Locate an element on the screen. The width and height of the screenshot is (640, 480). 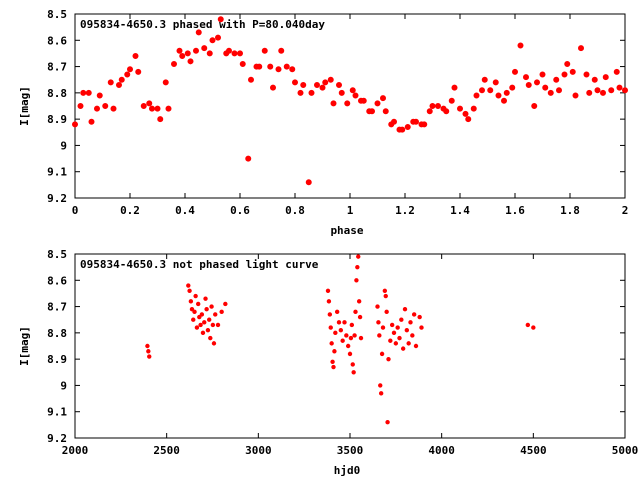
x-tick-label: 0.6 is located at coordinates (240, 210).